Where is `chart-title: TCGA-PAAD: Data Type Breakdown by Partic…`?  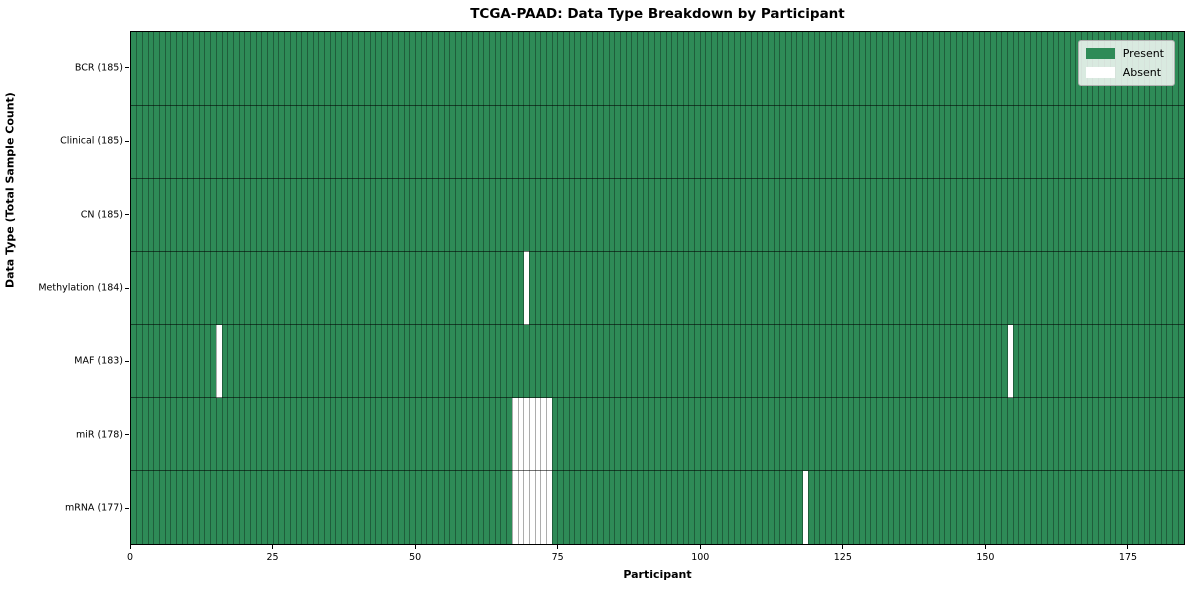
chart-title: TCGA-PAAD: Data Type Breakdown by Partic… is located at coordinates (657, 14).